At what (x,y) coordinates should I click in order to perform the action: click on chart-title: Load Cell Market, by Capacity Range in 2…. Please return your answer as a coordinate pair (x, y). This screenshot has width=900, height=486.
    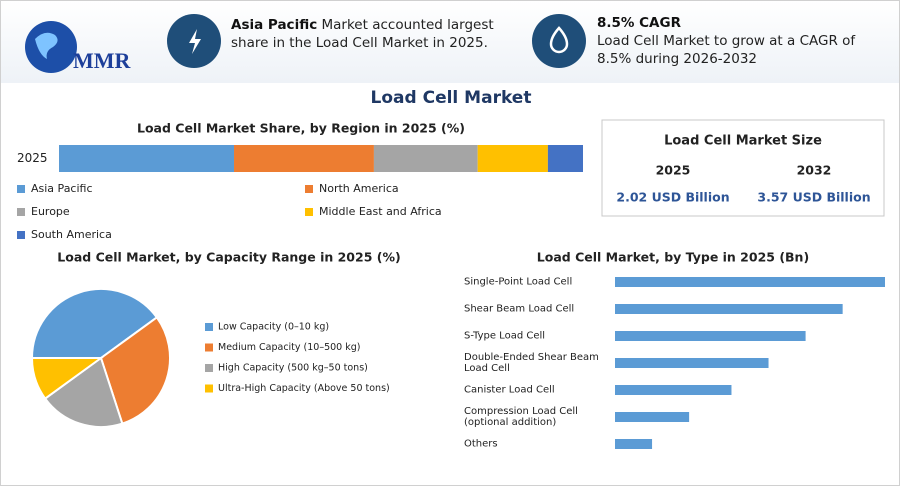
    Looking at the image, I should click on (228, 257).